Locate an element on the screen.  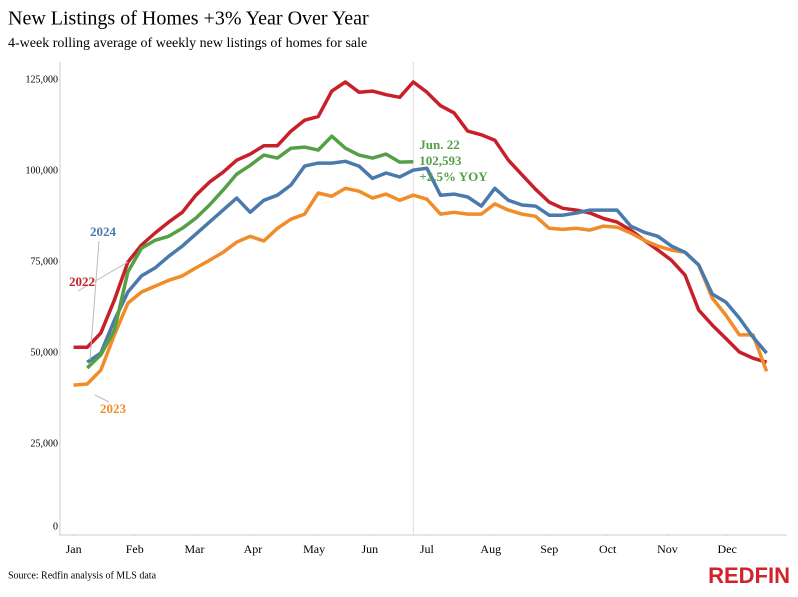
y-tick-label: 25,000 is located at coordinates (45, 443).